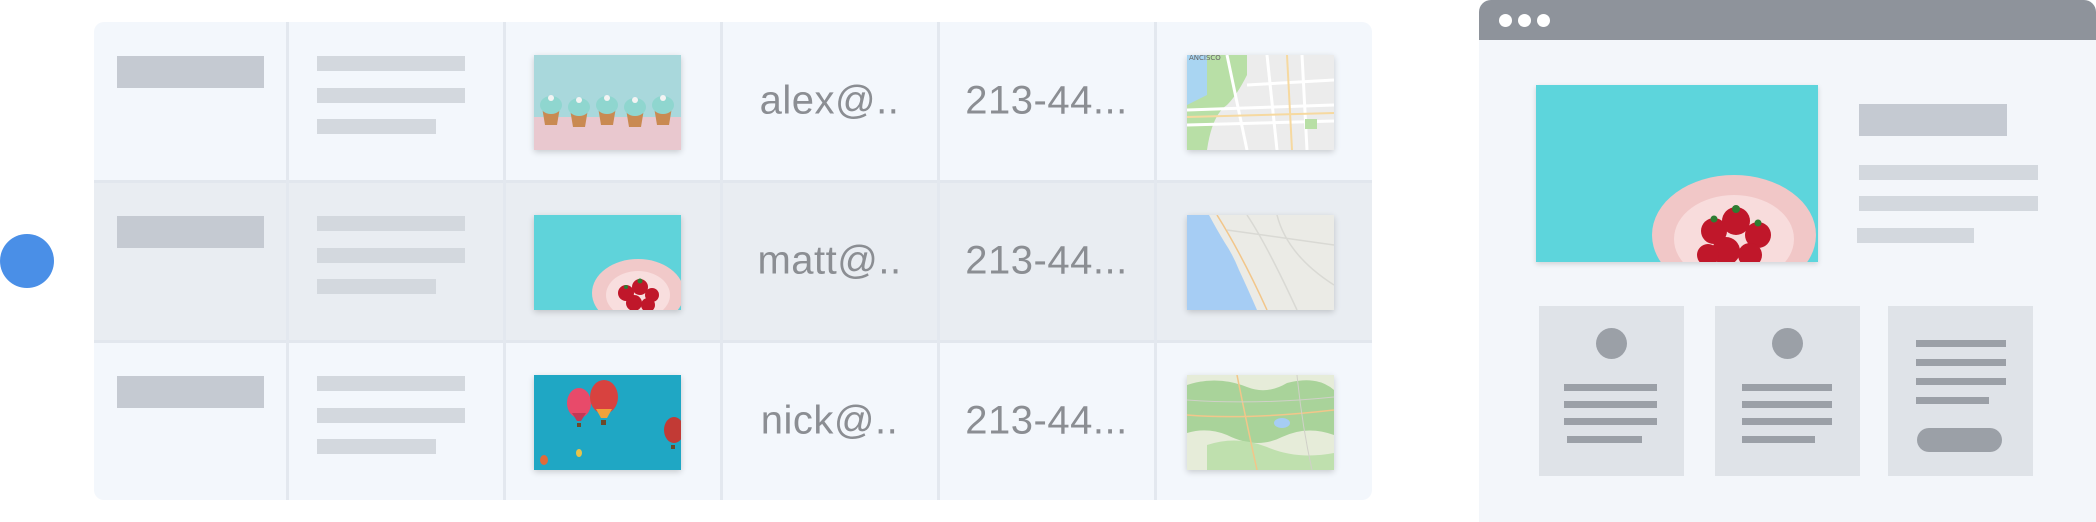  I want to click on email-cell: nick@.., so click(829, 421).